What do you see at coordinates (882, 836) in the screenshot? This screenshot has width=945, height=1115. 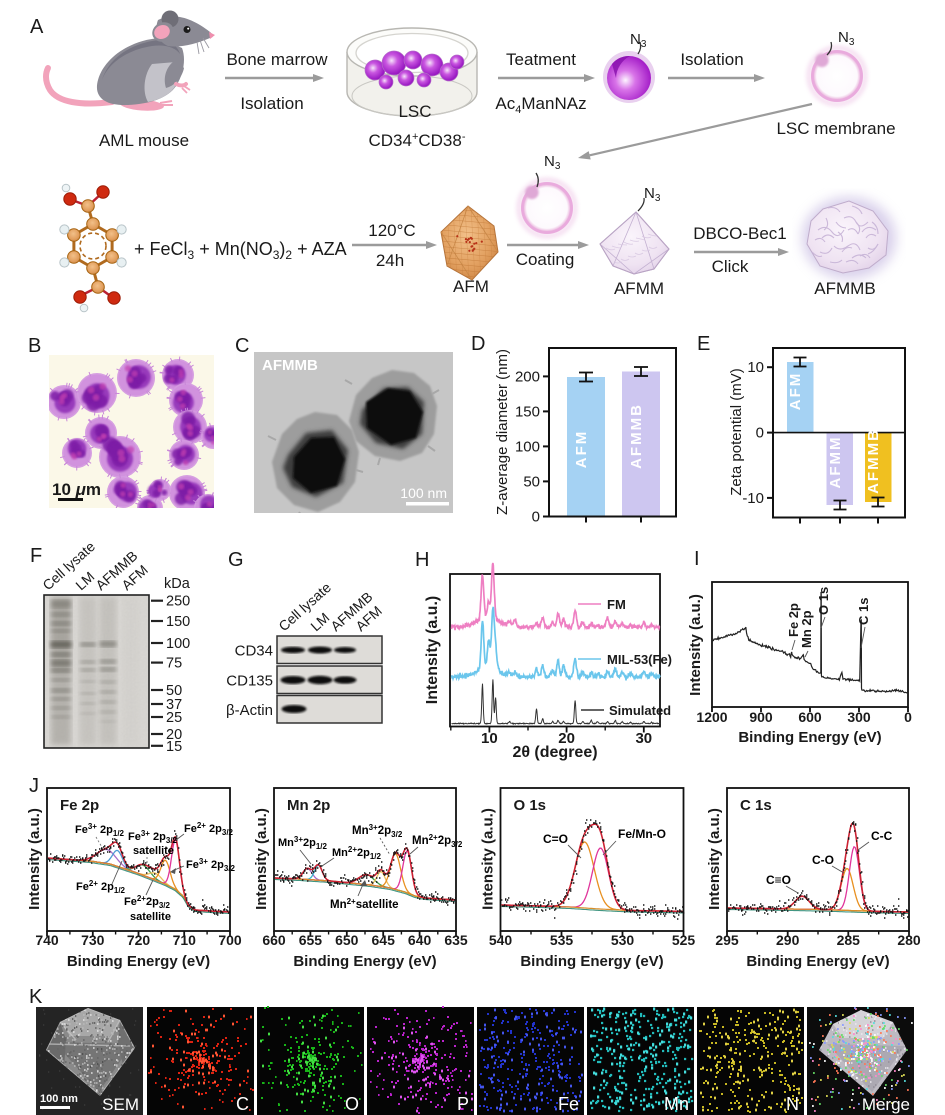 I see `svg-text: C-C` at bounding box center [882, 836].